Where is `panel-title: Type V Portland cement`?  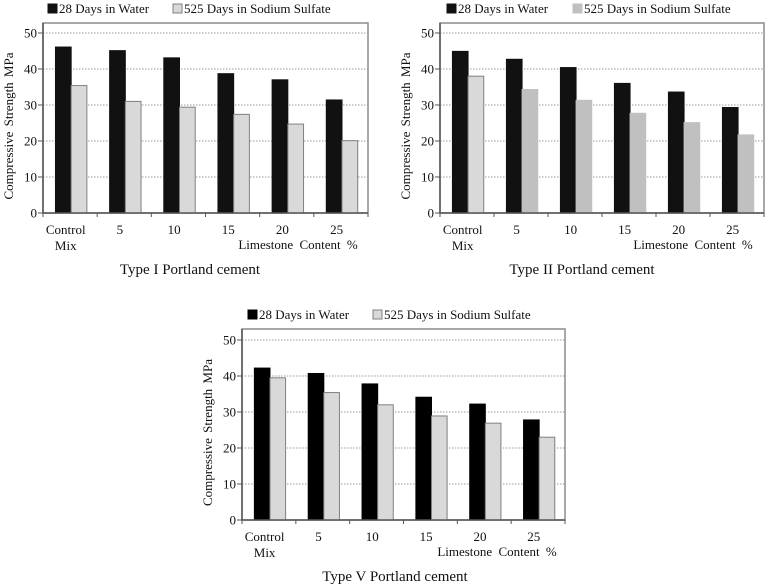
panel-title: Type V Portland cement is located at coordinates (395, 577).